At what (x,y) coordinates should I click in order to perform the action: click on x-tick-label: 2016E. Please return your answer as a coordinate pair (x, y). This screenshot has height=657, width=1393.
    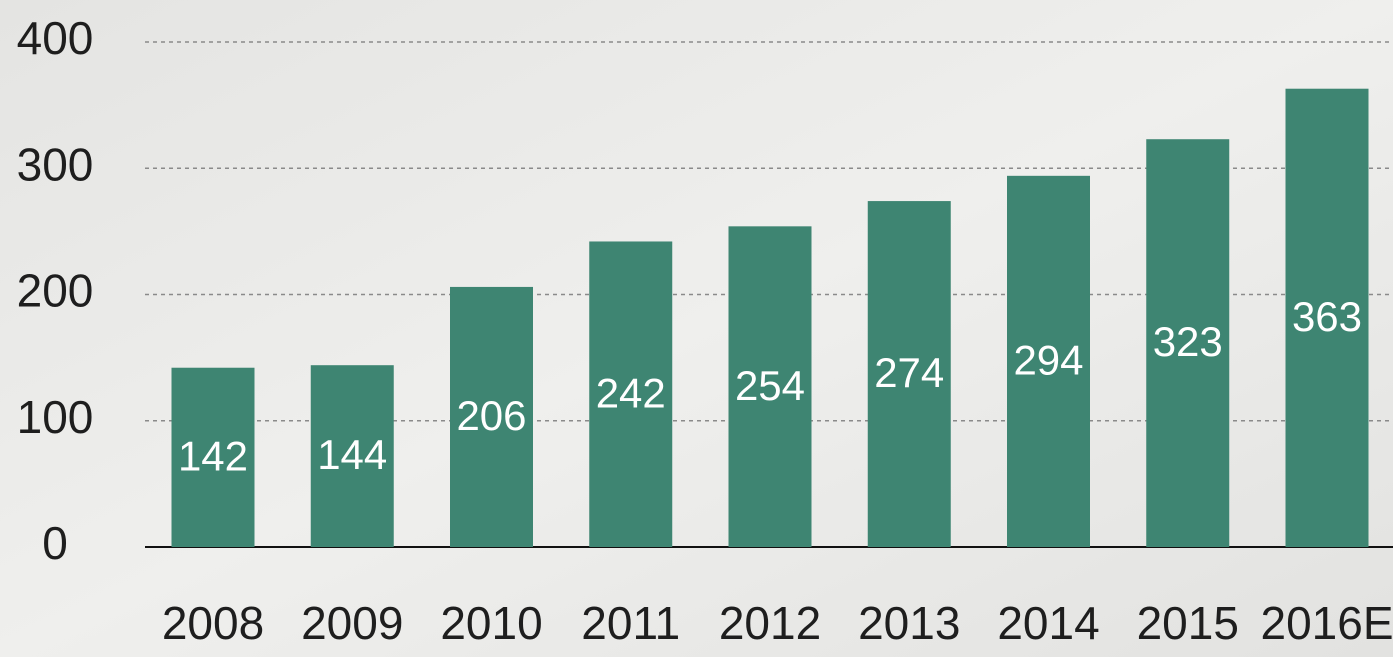
    Looking at the image, I should click on (1326, 623).